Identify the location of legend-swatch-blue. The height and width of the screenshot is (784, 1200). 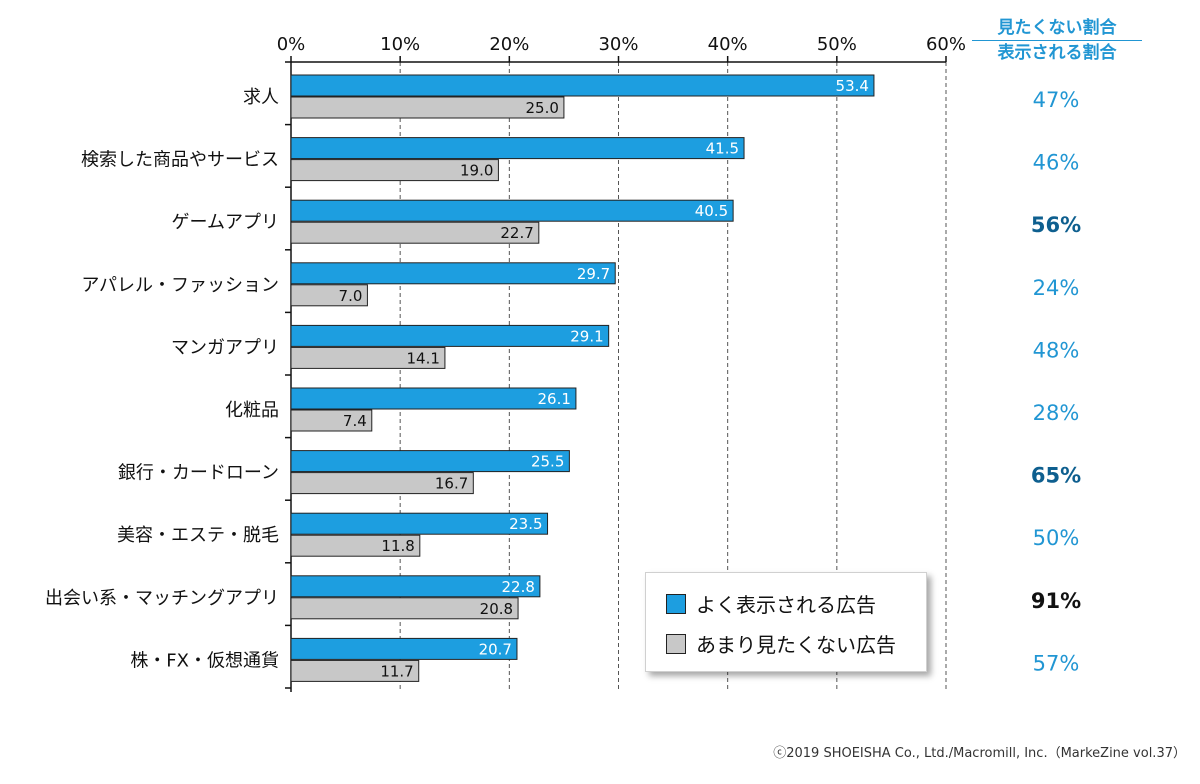
(676, 603).